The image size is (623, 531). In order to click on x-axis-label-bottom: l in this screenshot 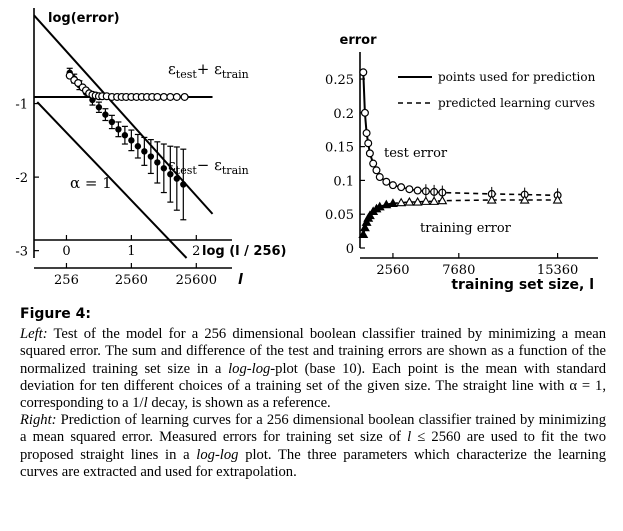, I will do `click(240, 280)`.